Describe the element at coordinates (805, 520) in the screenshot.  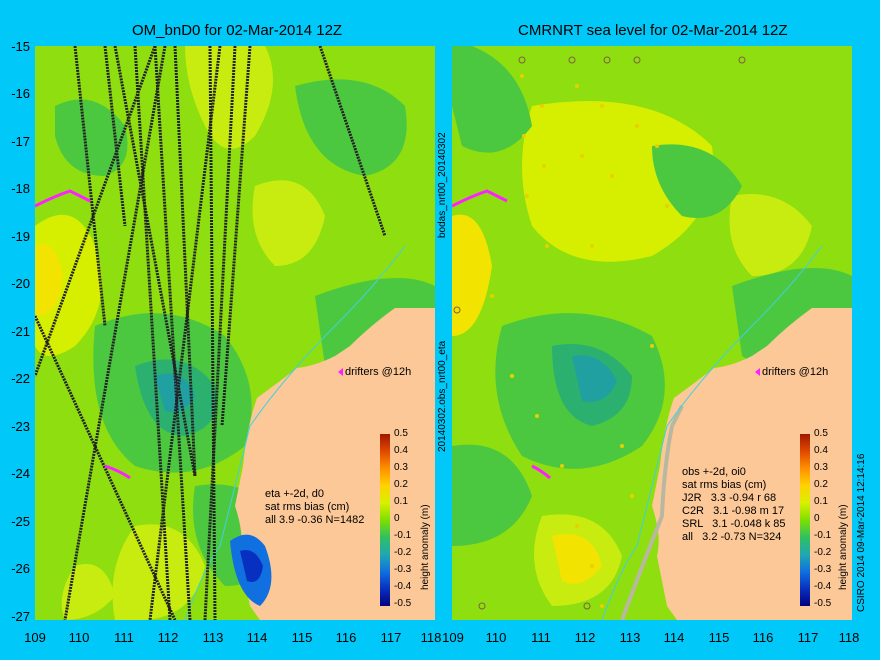
I see `right-colorbar` at that location.